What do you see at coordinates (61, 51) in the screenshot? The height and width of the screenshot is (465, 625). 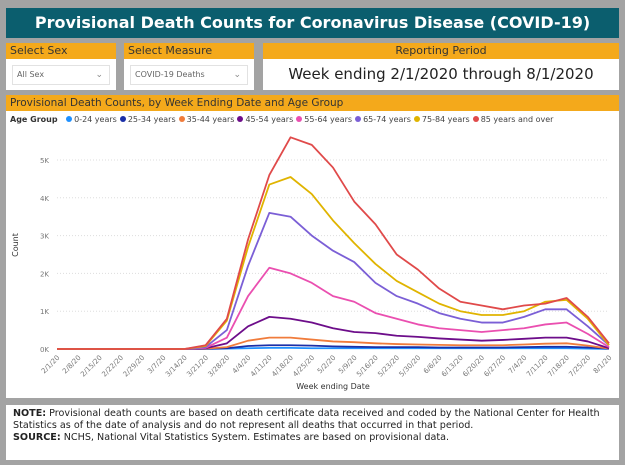 I see `sex-filter-label: Select Sex` at bounding box center [61, 51].